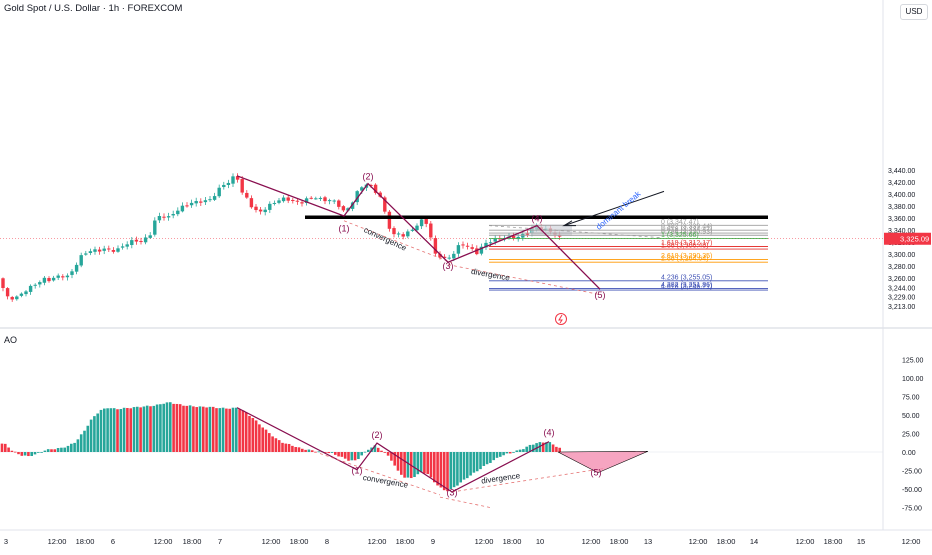 This screenshot has height=555, width=932. What do you see at coordinates (913, 361) in the screenshot?
I see `ao-tick-label: 125.00` at bounding box center [913, 361].